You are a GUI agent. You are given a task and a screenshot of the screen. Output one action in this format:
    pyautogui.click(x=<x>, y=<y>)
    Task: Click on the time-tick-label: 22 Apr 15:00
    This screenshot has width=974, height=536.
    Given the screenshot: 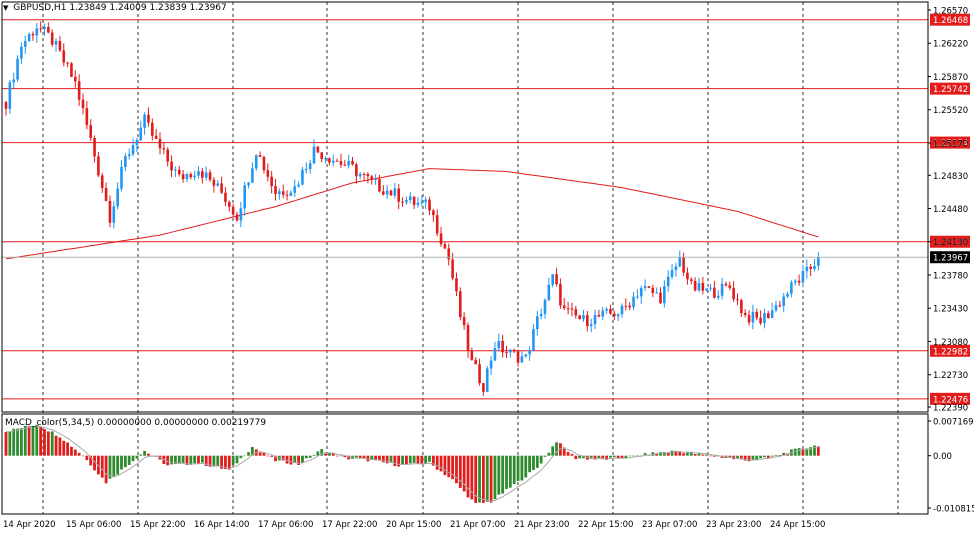 What is the action you would take?
    pyautogui.click(x=605, y=525)
    